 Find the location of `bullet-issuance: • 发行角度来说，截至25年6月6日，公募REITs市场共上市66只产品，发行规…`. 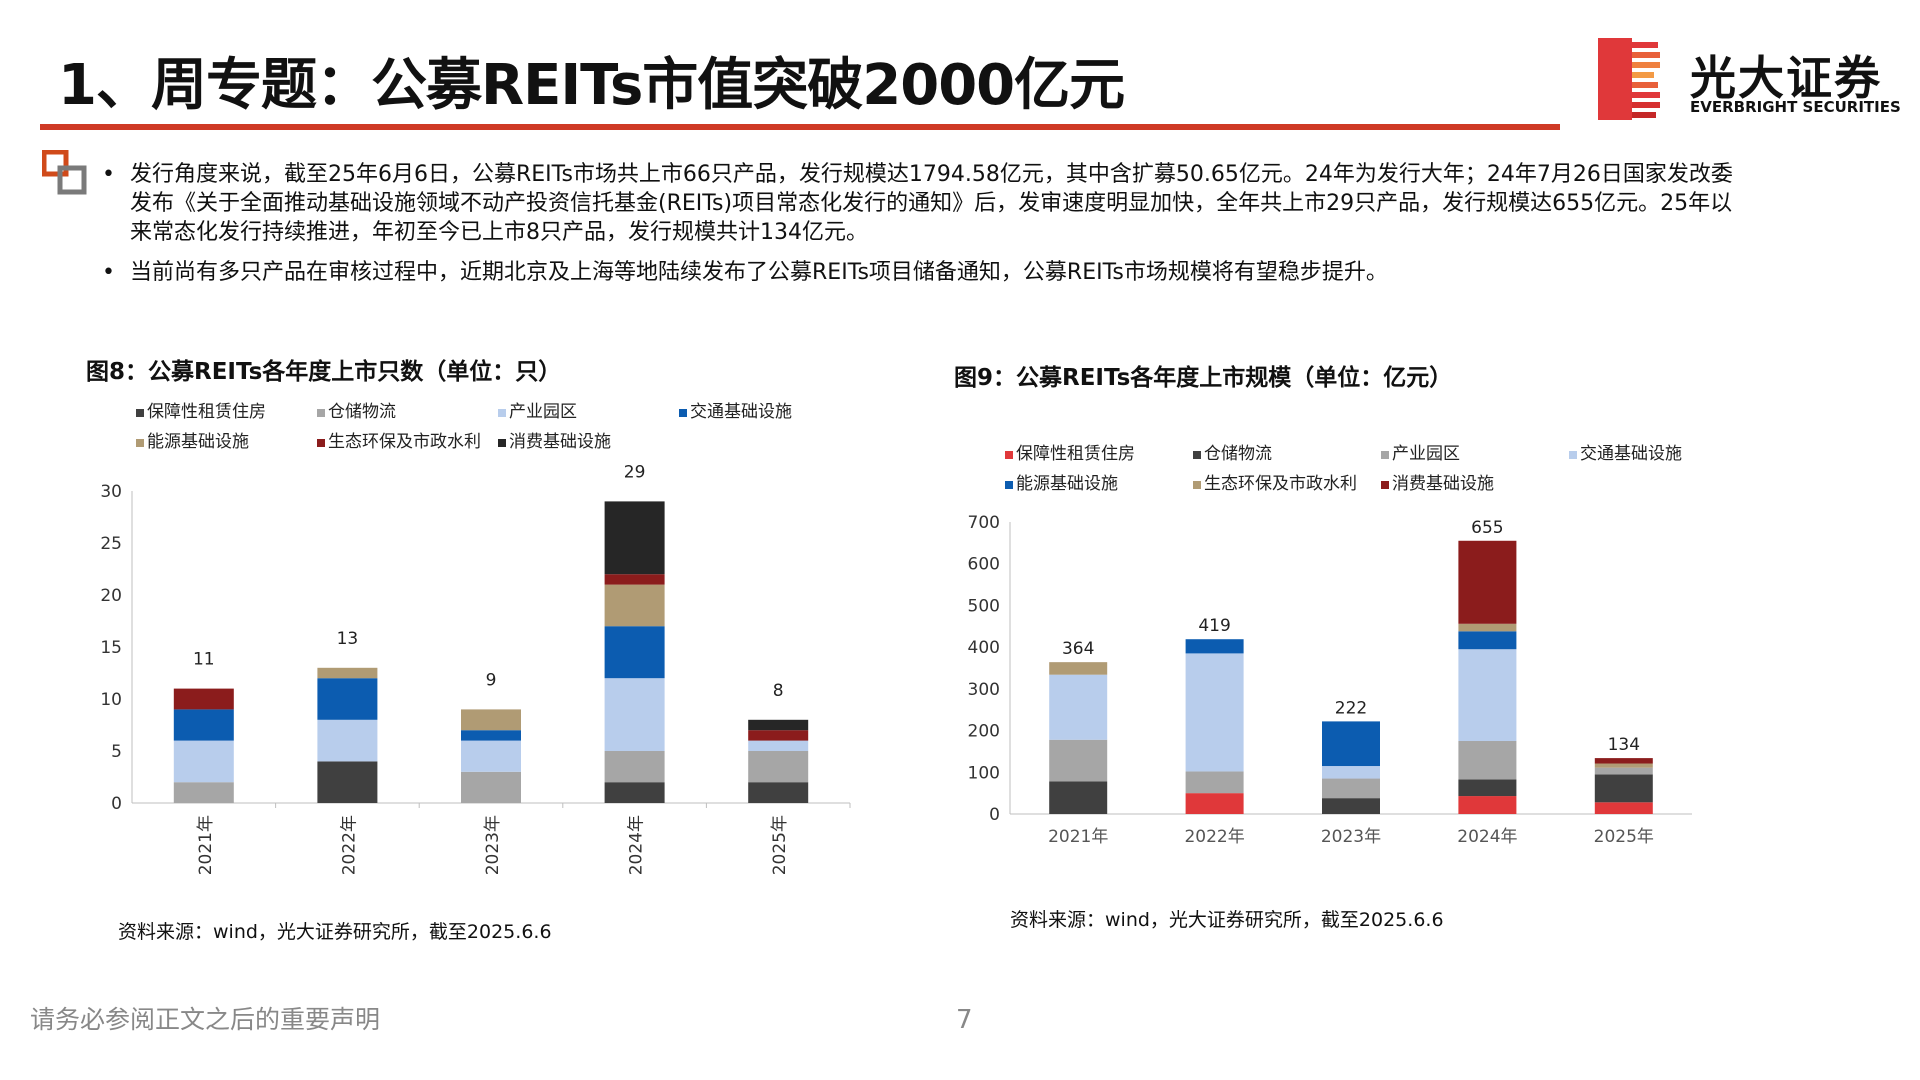

bullet-issuance: • 发行角度来说，截至25年6月6日，公募REITs市场共上市66只产品，发行规… is located at coordinates (916, 203).